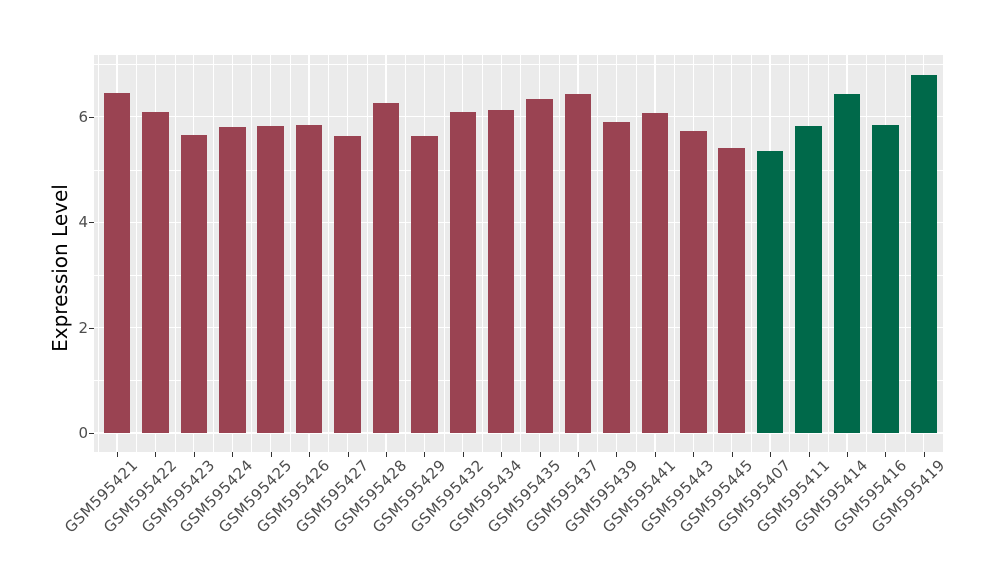 The width and height of the screenshot is (1000, 580). Describe the element at coordinates (117, 262) in the screenshot. I see `bar-GSM595421` at that location.